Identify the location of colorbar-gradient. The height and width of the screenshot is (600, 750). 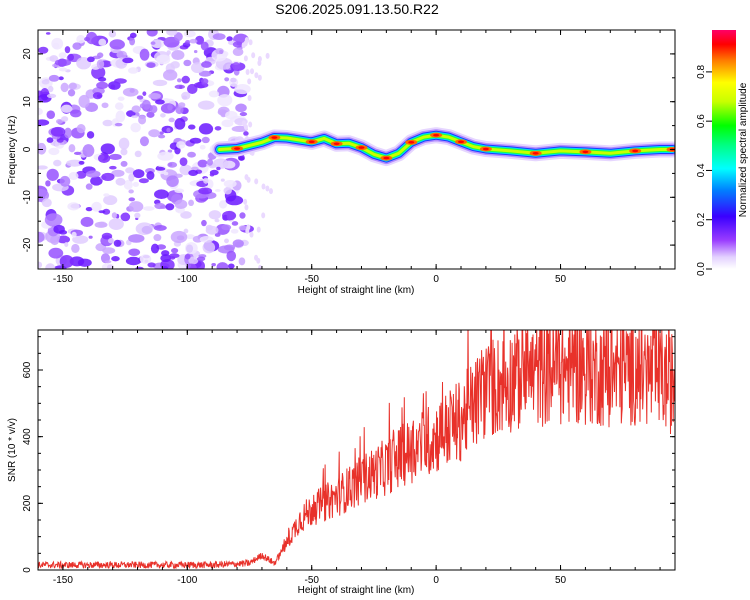
(724, 149).